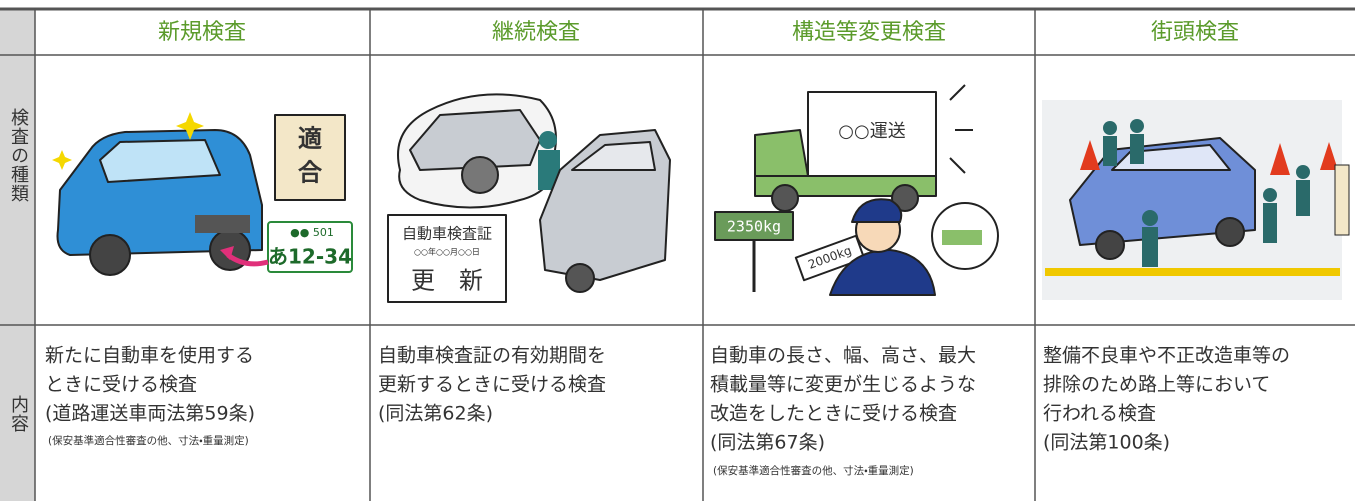 This screenshot has height=501, width=1355. I want to click on illustration-structure-change: ○○運送 2350kg 2000kg, so click(856, 190).